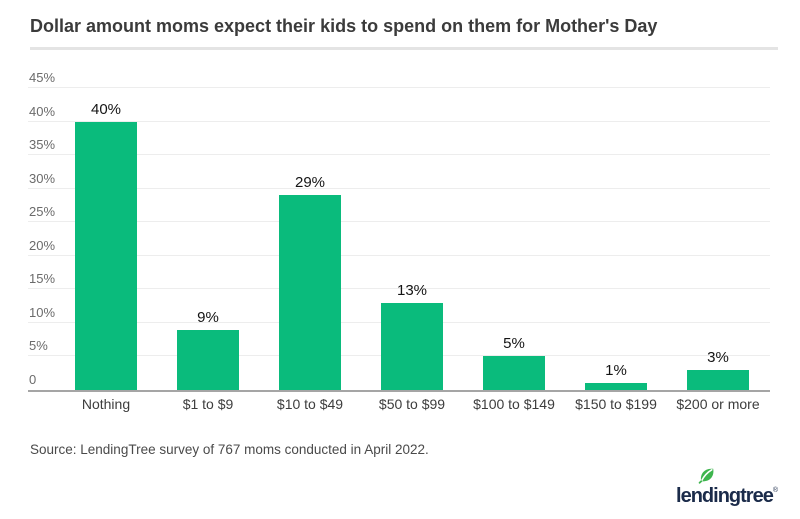 The height and width of the screenshot is (519, 800). I want to click on bar-value-label: 3%, so click(718, 357).